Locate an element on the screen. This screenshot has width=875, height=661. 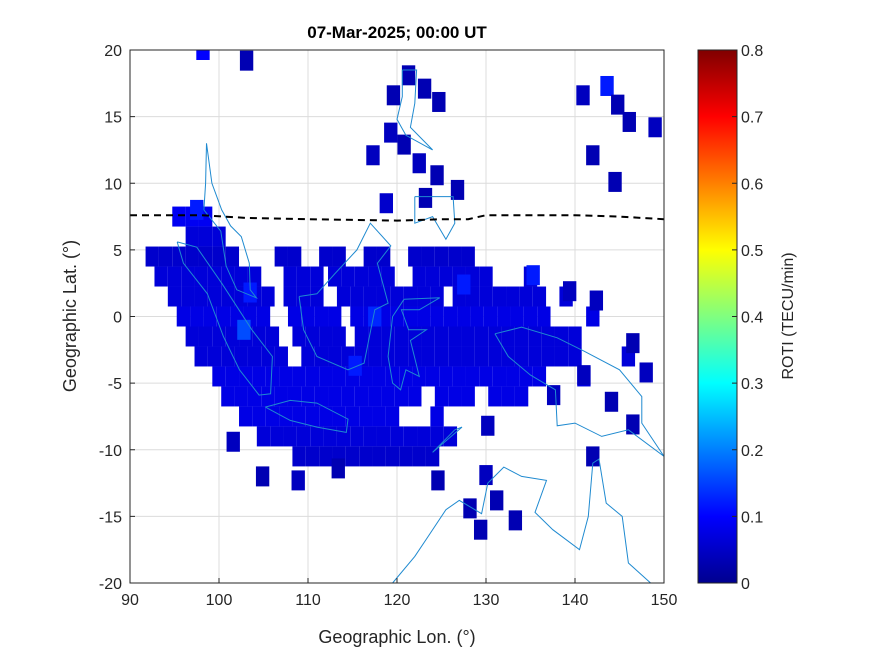
y-tick-label: -20 is located at coordinates (110, 584).